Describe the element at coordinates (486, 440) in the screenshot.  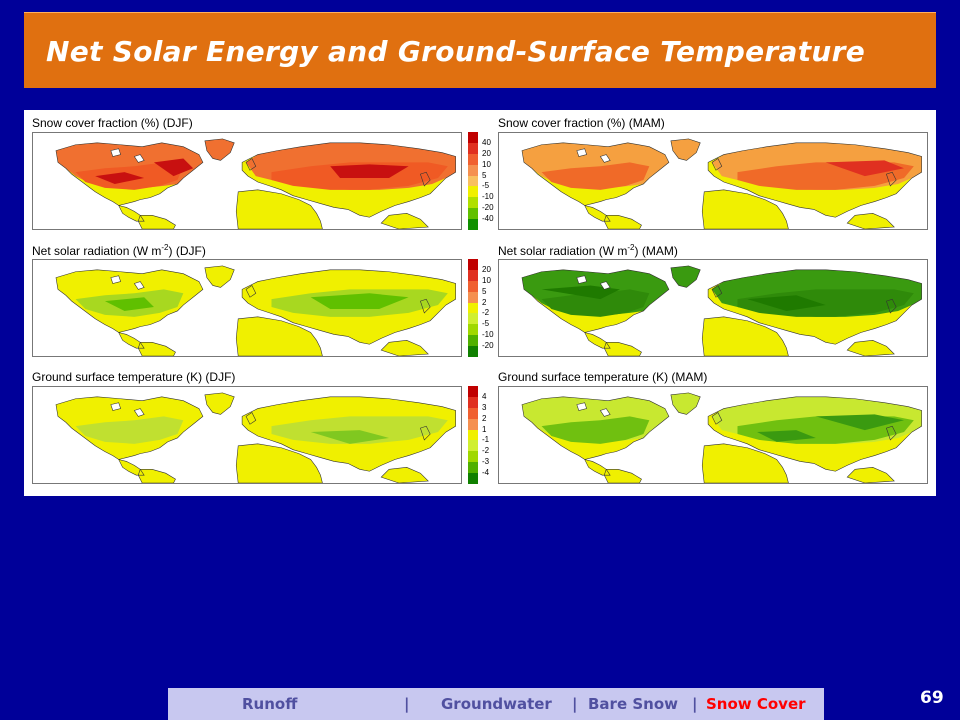
I see `colorbar-tick-label: -1` at that location.